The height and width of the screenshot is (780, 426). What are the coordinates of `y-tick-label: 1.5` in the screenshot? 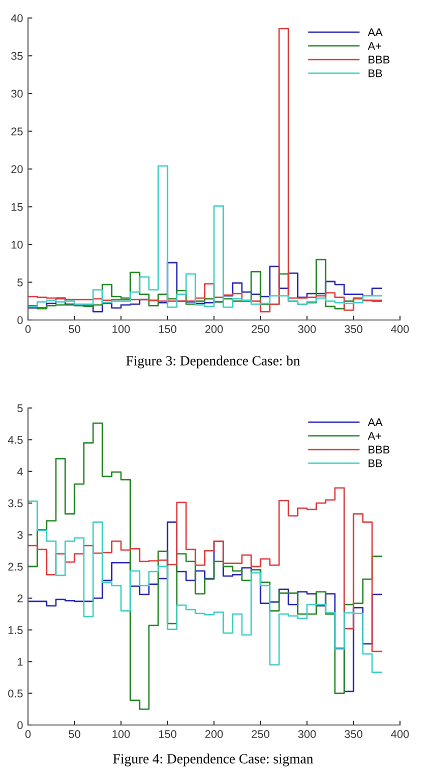 It's located at (15, 630).